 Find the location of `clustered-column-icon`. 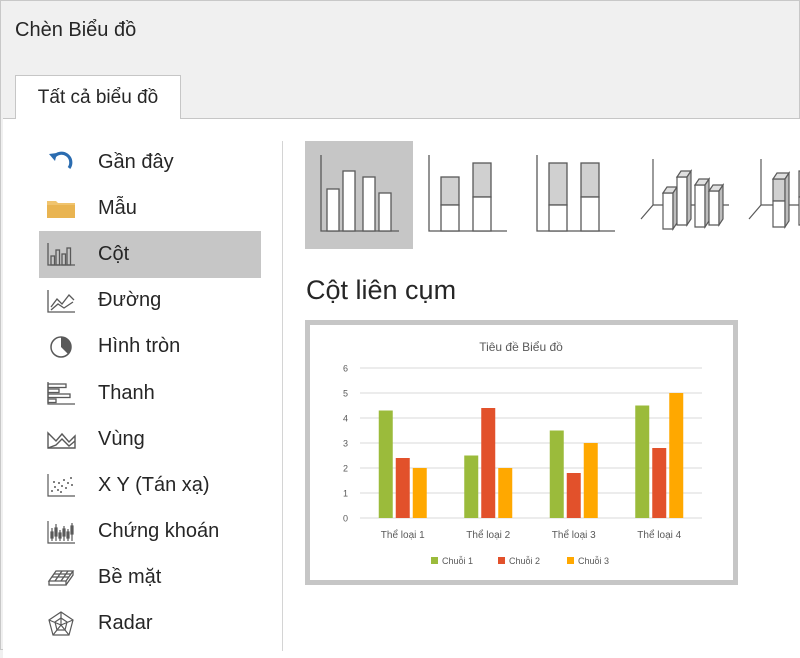

clustered-column-icon is located at coordinates (359, 193).